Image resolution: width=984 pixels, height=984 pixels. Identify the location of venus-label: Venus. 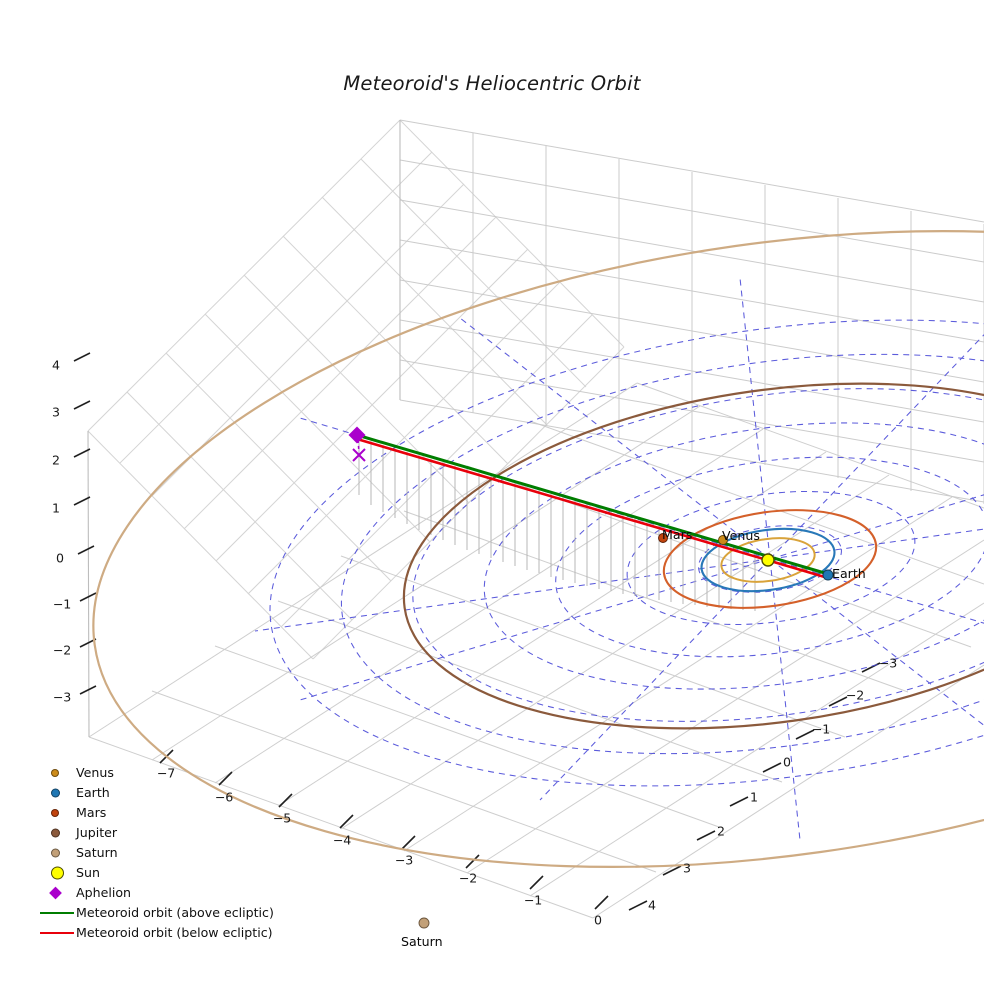
(741, 535).